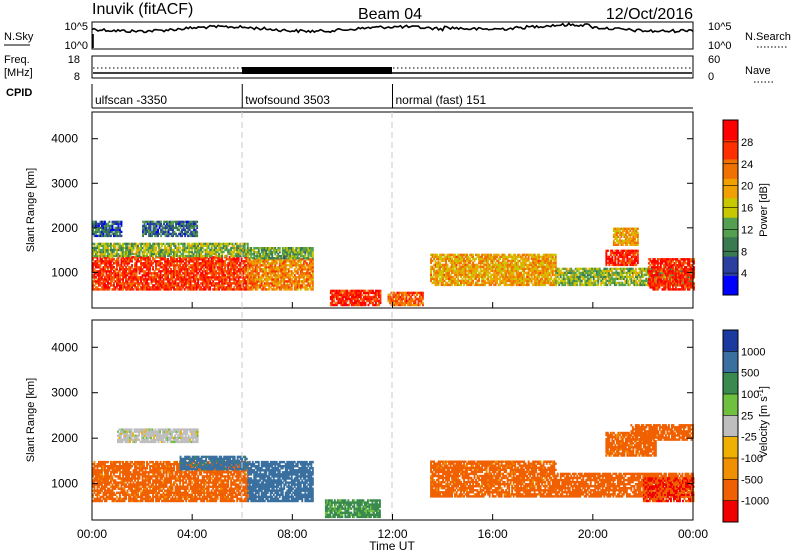 The image size is (800, 559). I want to click on freq-left-tick-bottom: 8, so click(77, 77).